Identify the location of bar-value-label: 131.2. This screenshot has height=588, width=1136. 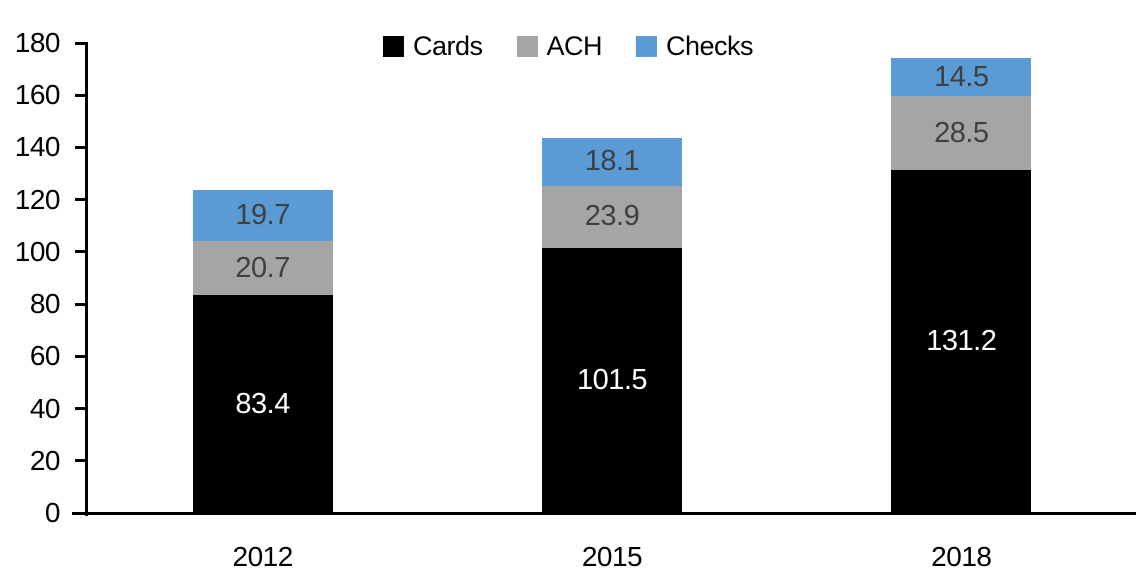
(961, 341).